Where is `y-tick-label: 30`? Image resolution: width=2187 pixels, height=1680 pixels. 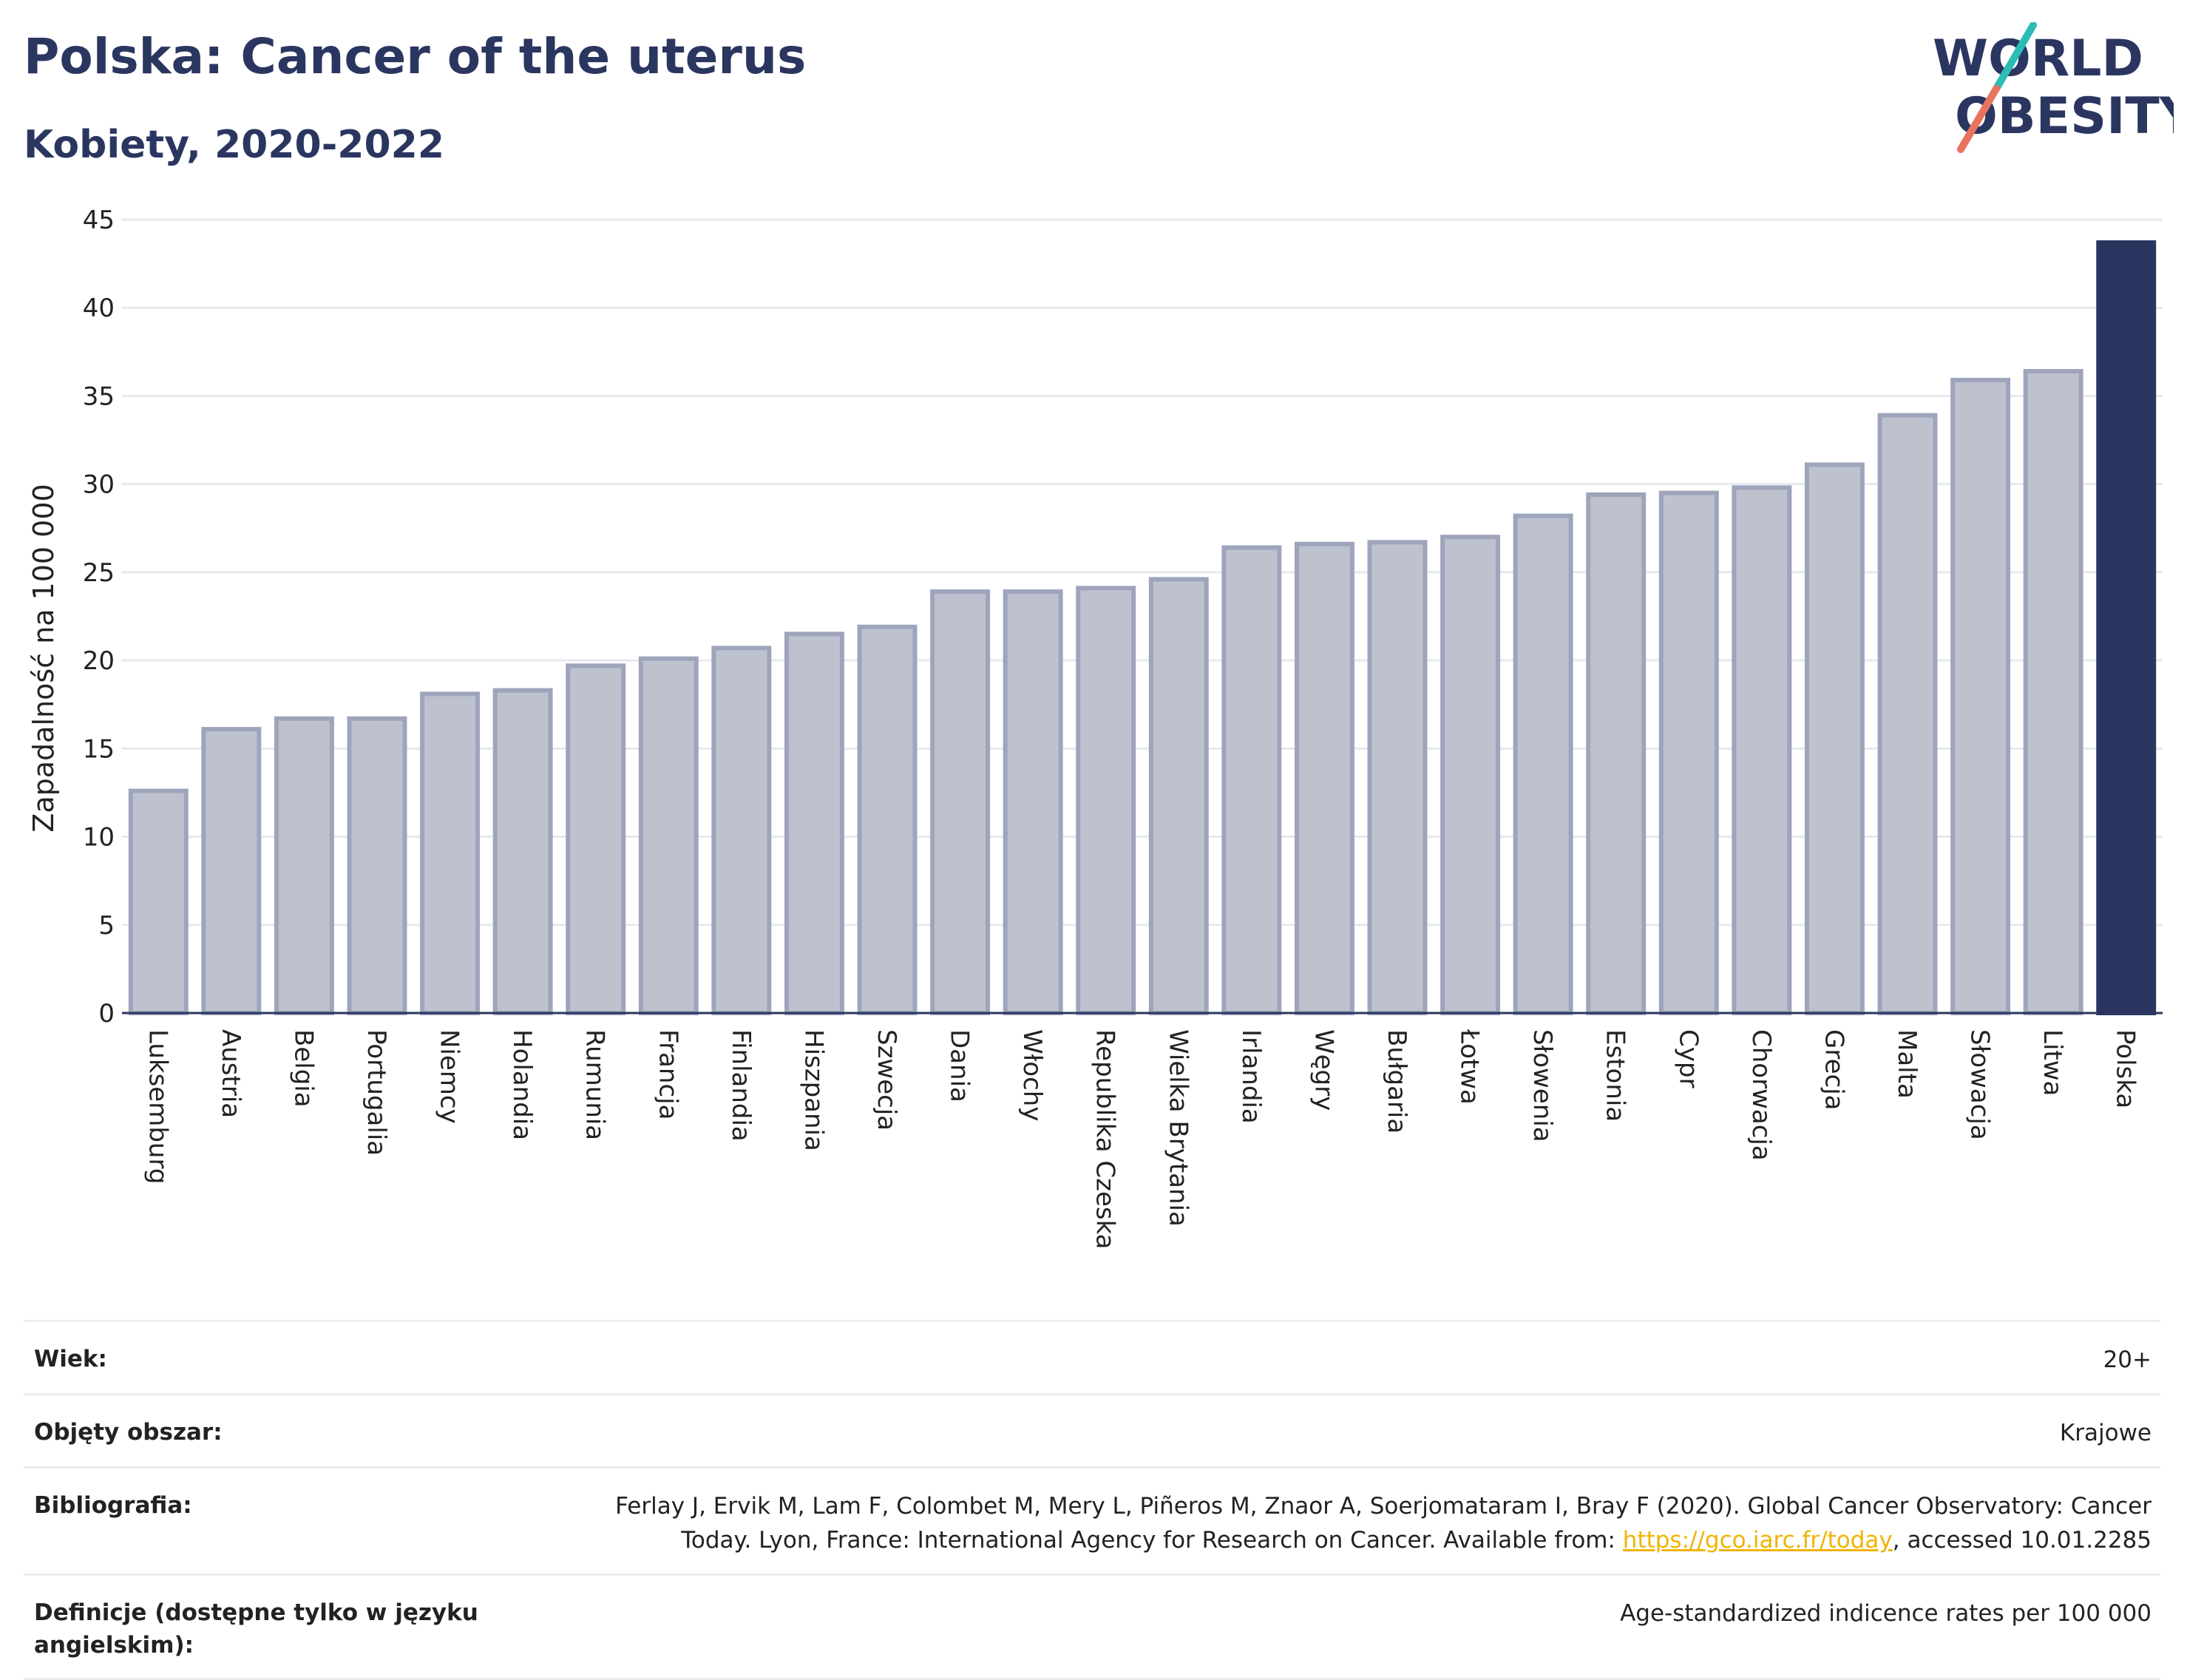 y-tick-label: 30 is located at coordinates (99, 485).